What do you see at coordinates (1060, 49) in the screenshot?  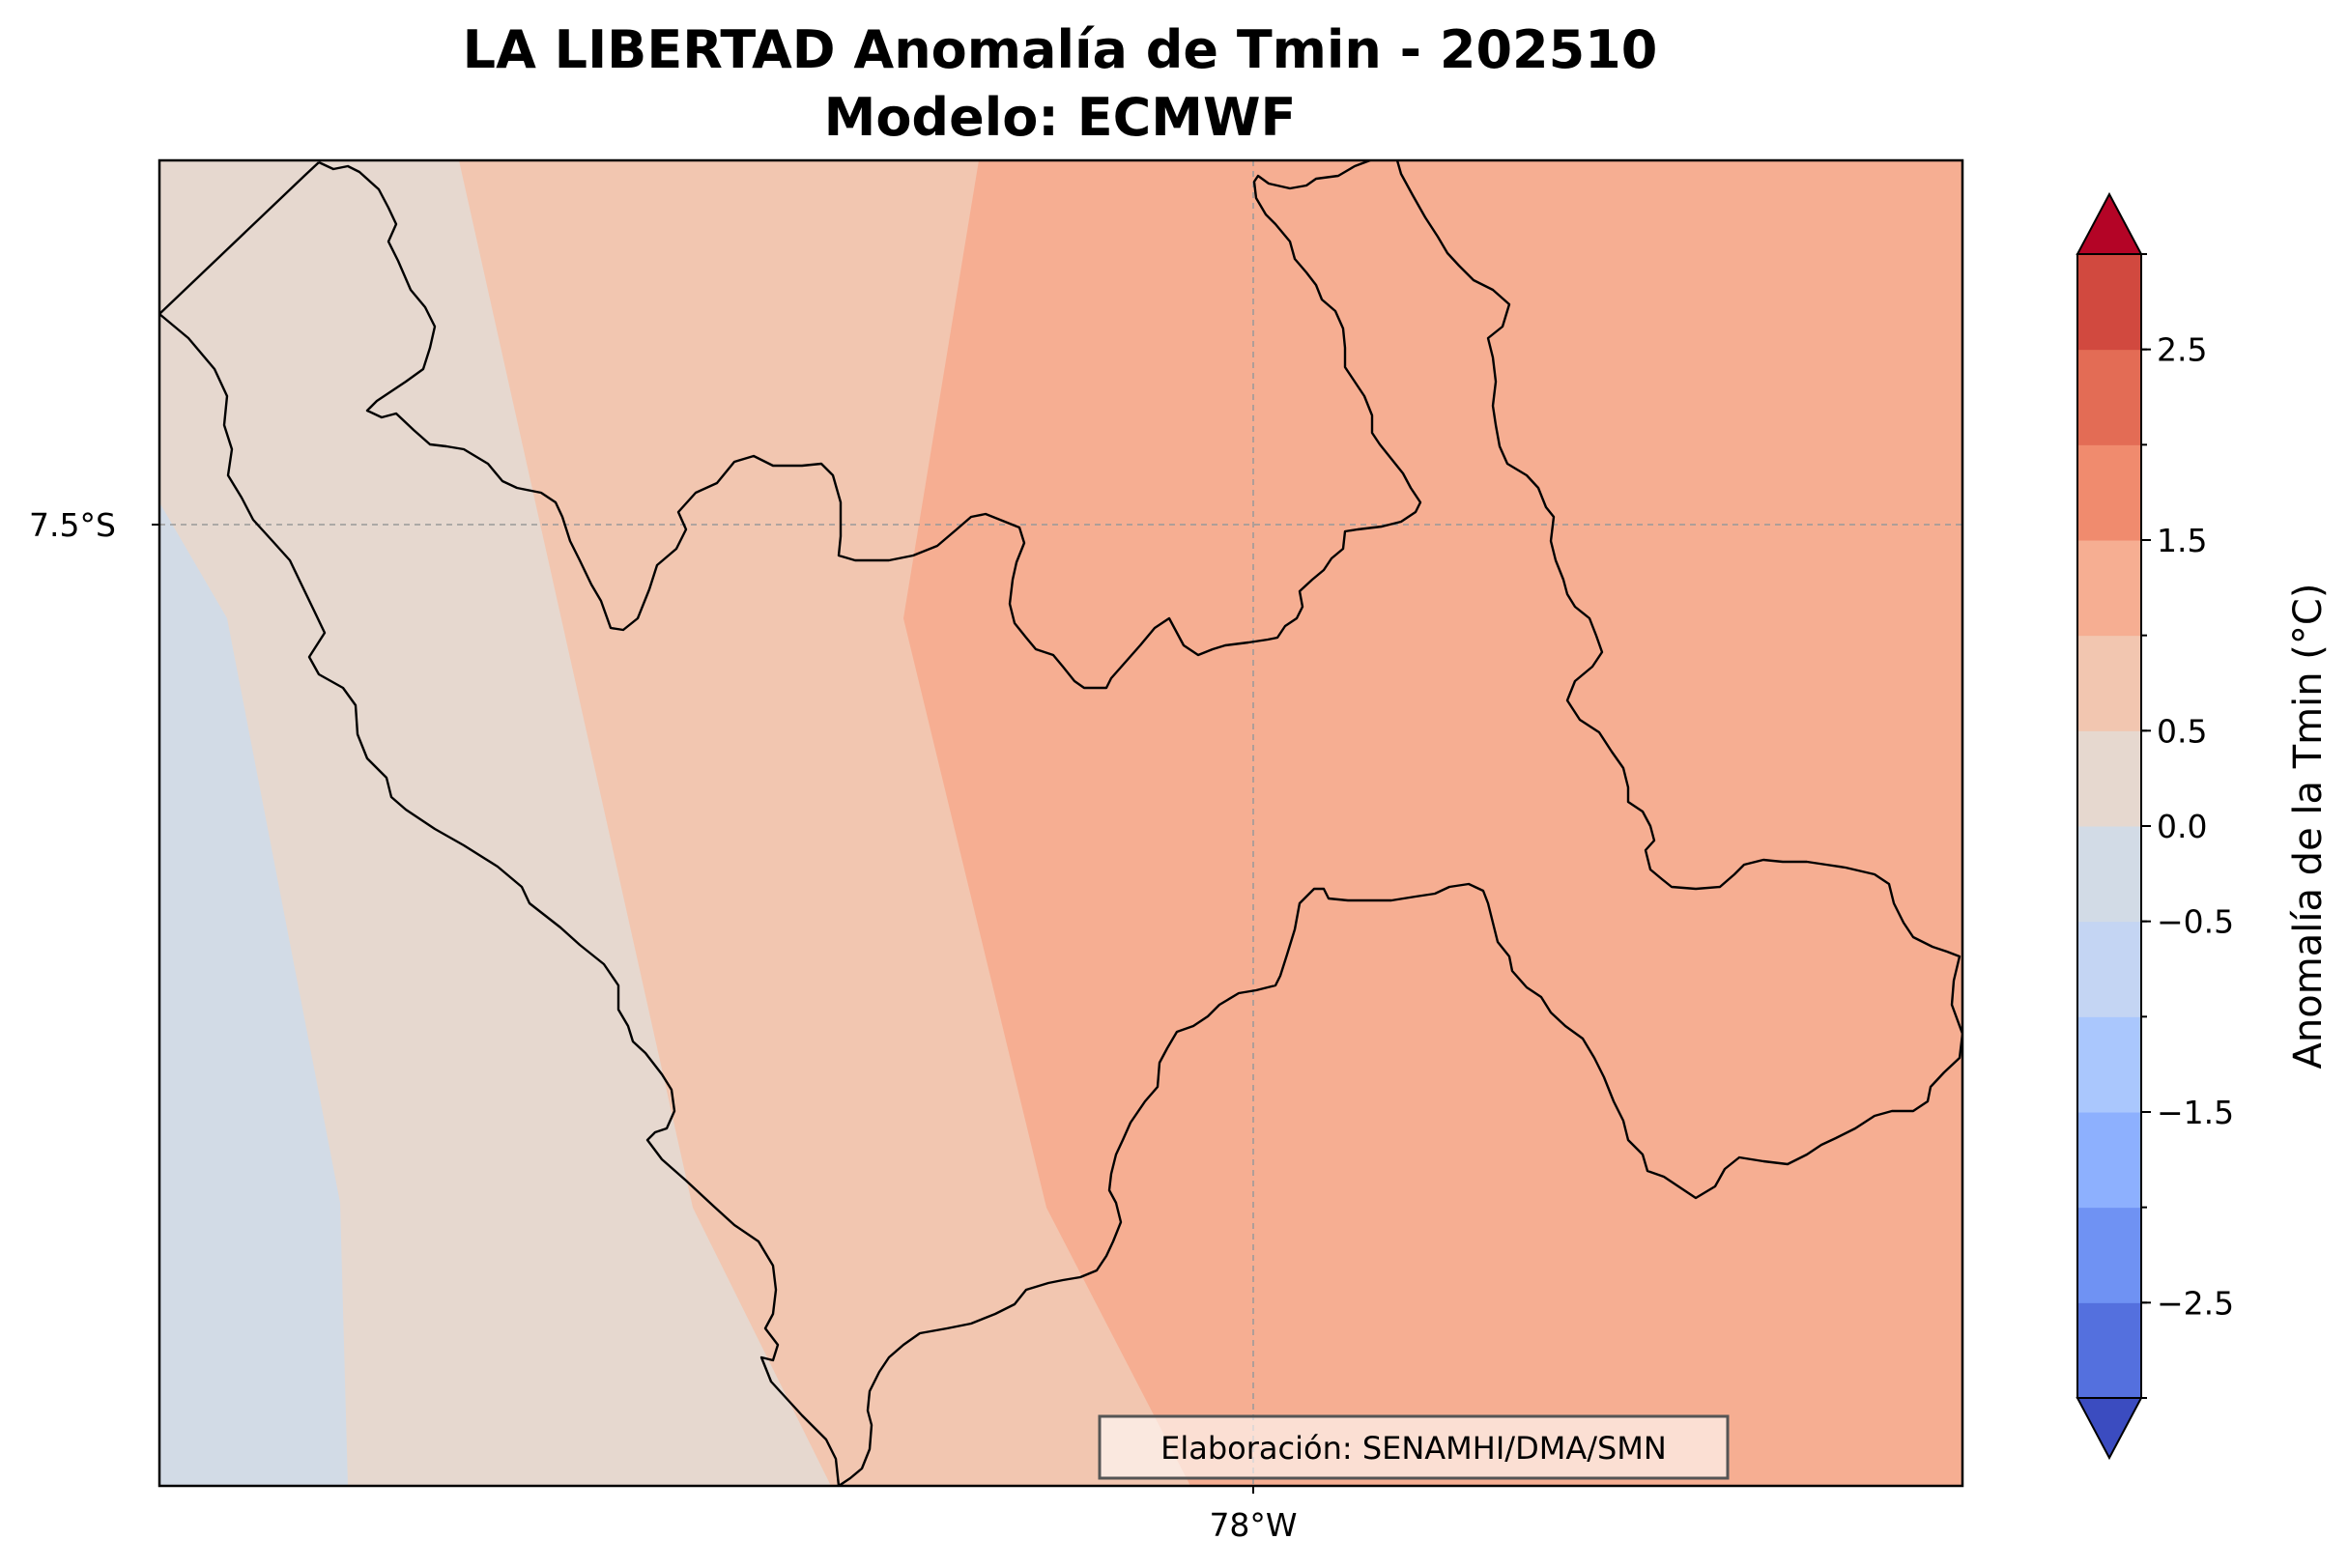 I see `map-title-line1: LA LIBERTAD Anomalía de Tmin - 202510` at bounding box center [1060, 49].